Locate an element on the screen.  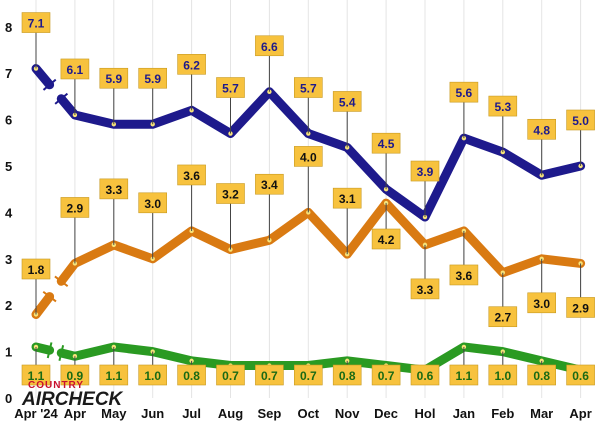
data-label: 4.2 is located at coordinates (386, 240).